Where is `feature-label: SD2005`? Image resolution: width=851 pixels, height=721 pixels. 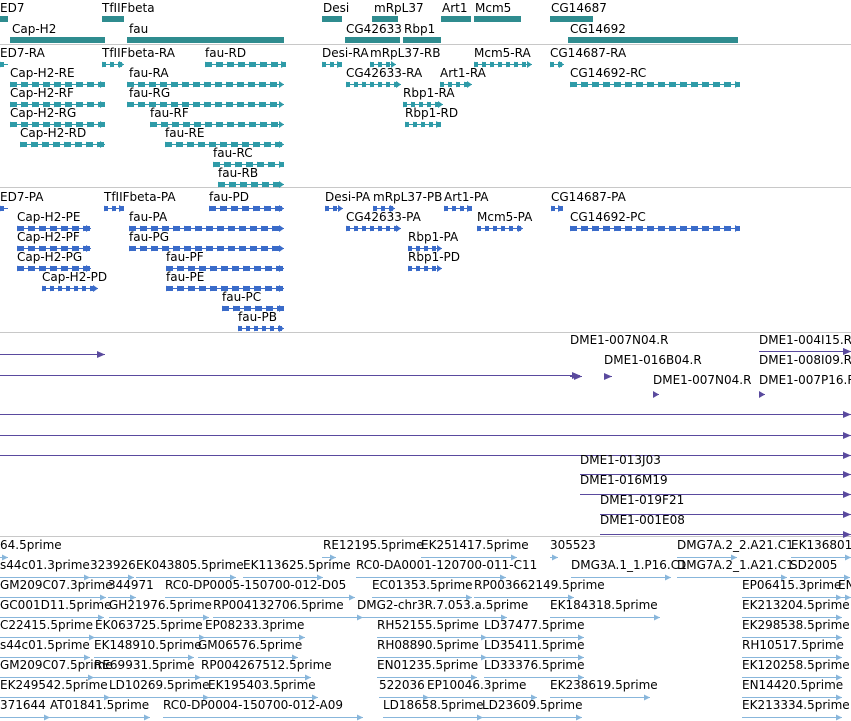 feature-label: SD2005 is located at coordinates (814, 565).